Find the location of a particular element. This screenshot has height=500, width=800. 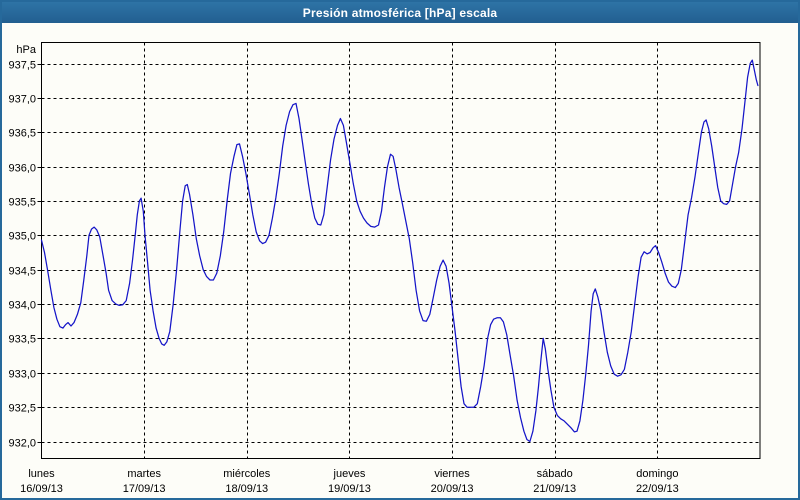

title-bar: Presión atmosférica [hPa] escala is located at coordinates (400, 12).